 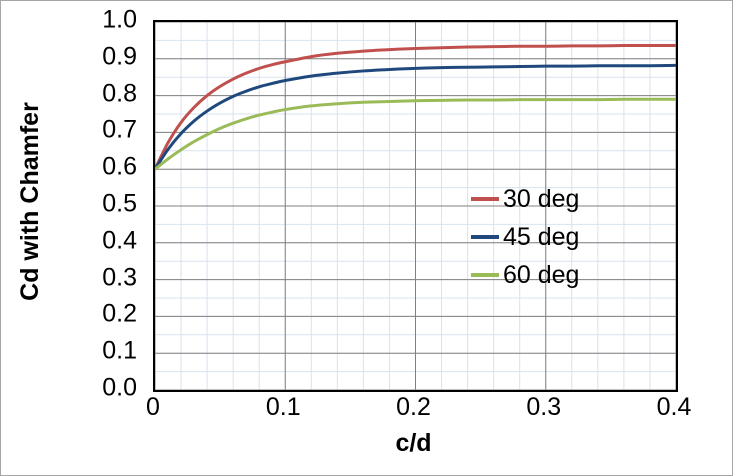 What do you see at coordinates (119, 350) in the screenshot?
I see `y-tick-label: 0.1` at bounding box center [119, 350].